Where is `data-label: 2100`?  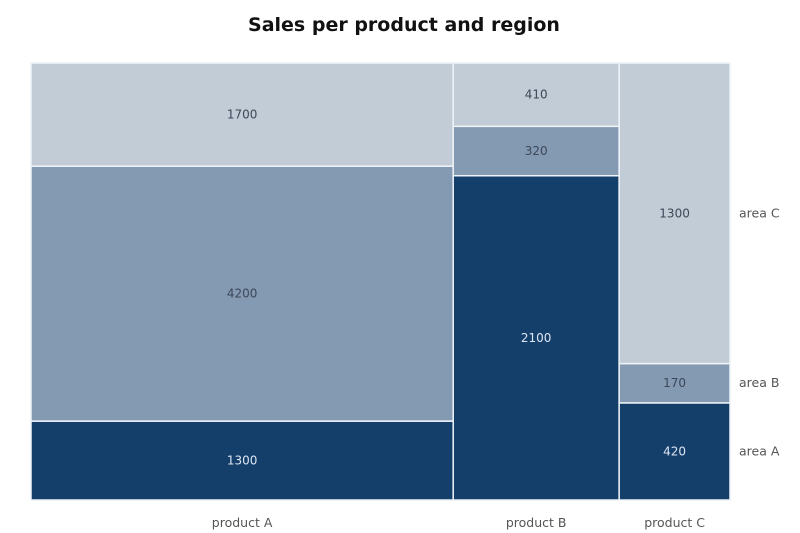 data-label: 2100 is located at coordinates (536, 338).